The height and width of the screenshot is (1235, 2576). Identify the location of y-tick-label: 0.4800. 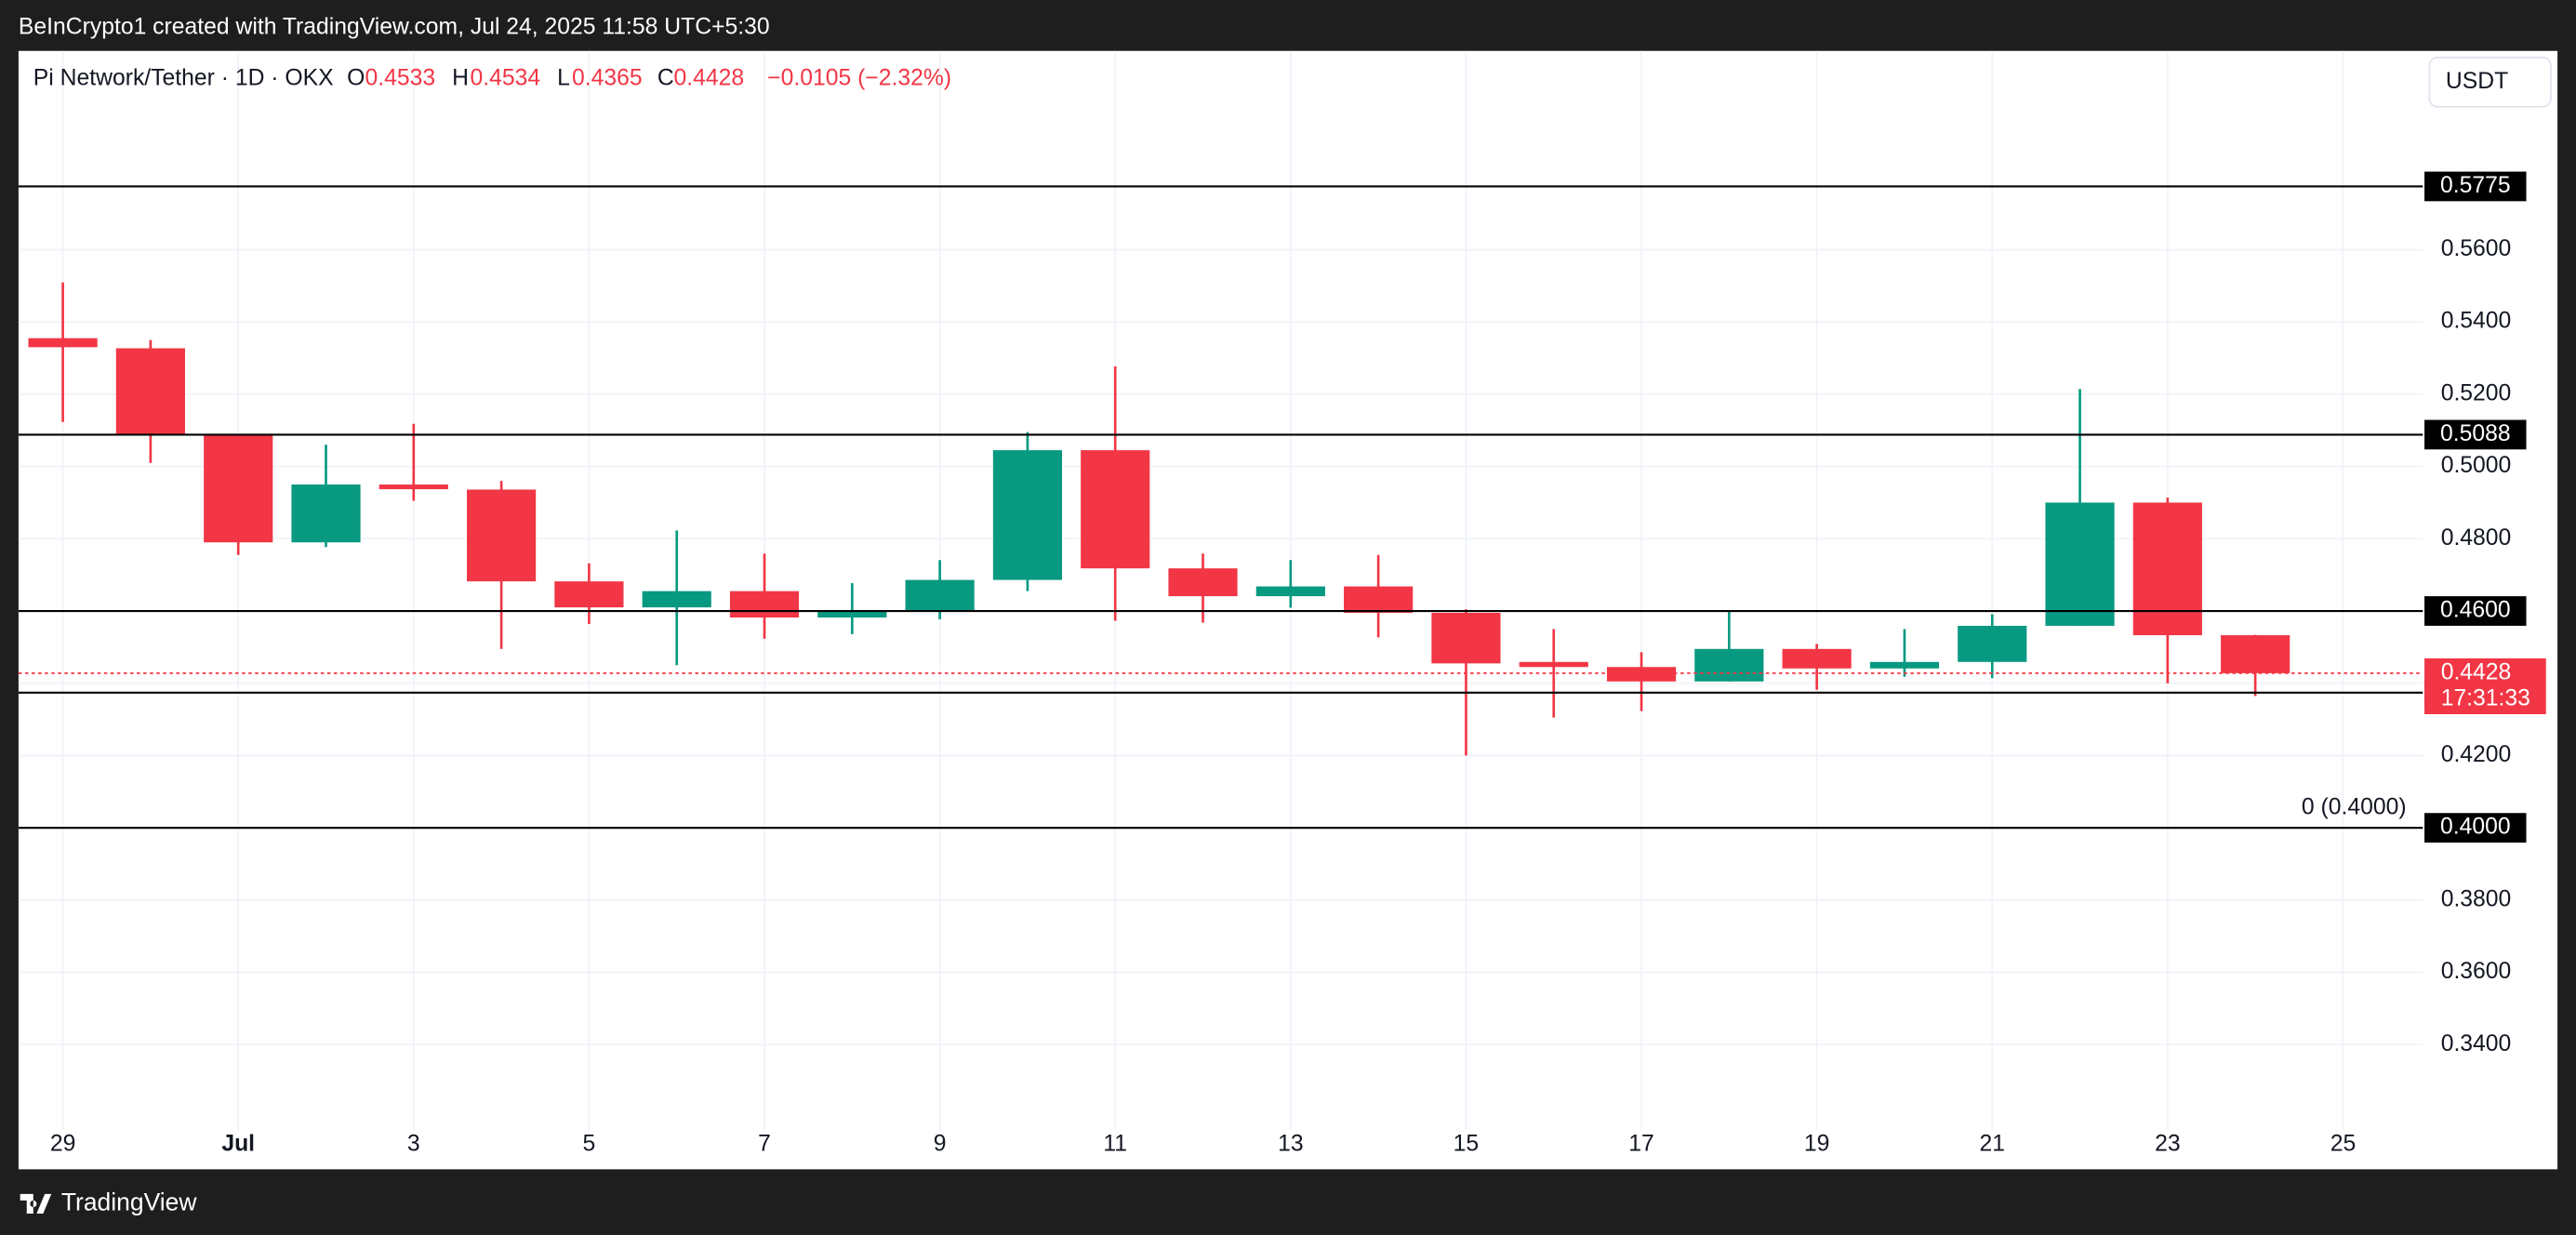
(2476, 538).